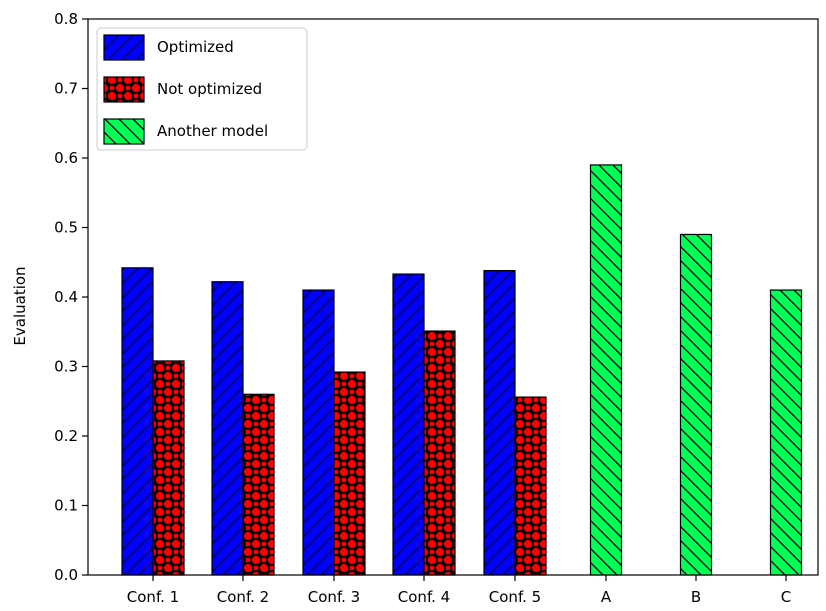 The image size is (826, 611). Describe the element at coordinates (66, 575) in the screenshot. I see `y-tick-label: 0.0` at that location.